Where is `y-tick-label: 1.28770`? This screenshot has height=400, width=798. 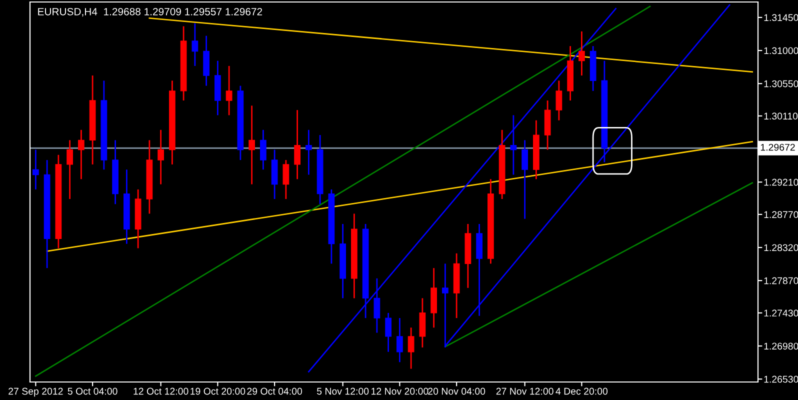 y-tick-label: 1.28770 is located at coordinates (781, 214).